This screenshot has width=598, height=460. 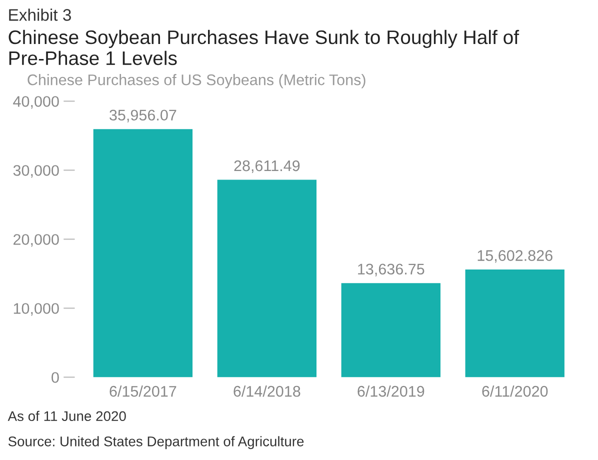 What do you see at coordinates (143, 391) in the screenshot?
I see `x-tick-label: 6/15/2017` at bounding box center [143, 391].